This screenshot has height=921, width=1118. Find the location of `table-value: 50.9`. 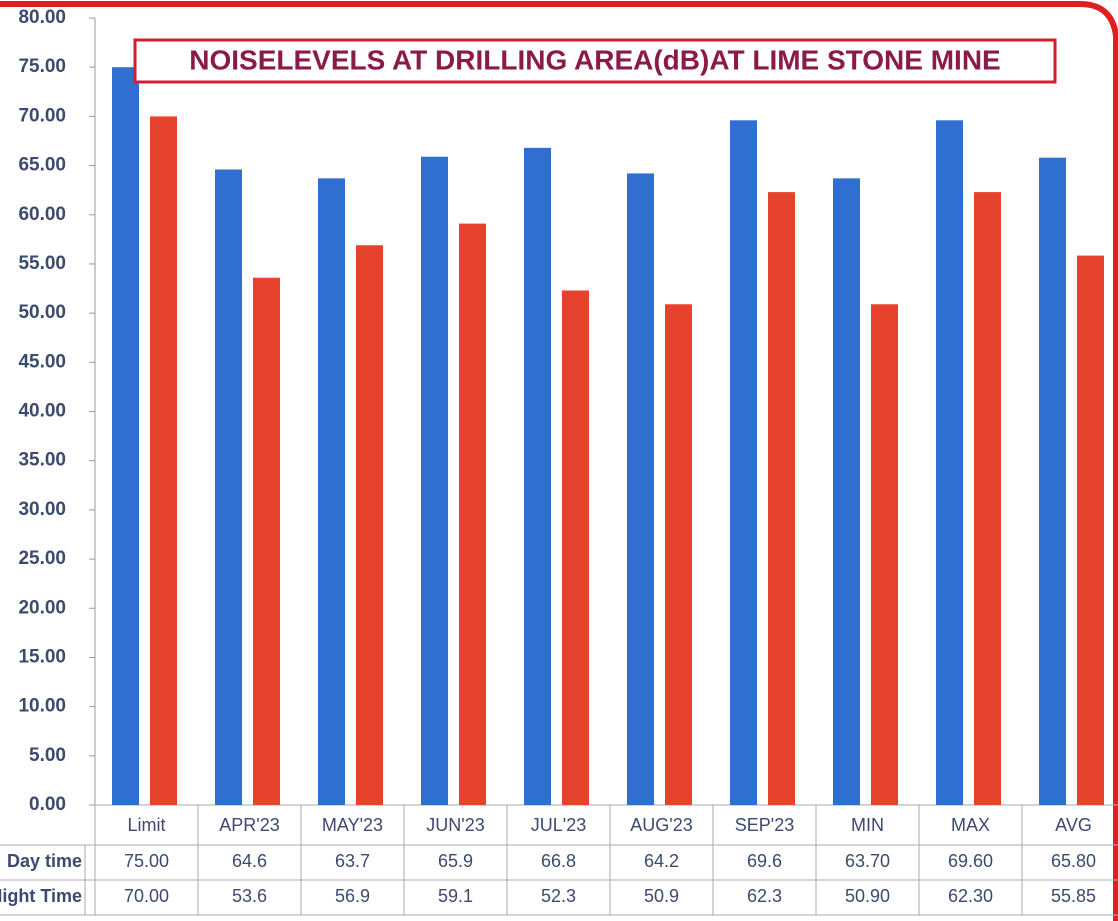

table-value: 50.9 is located at coordinates (661, 896).